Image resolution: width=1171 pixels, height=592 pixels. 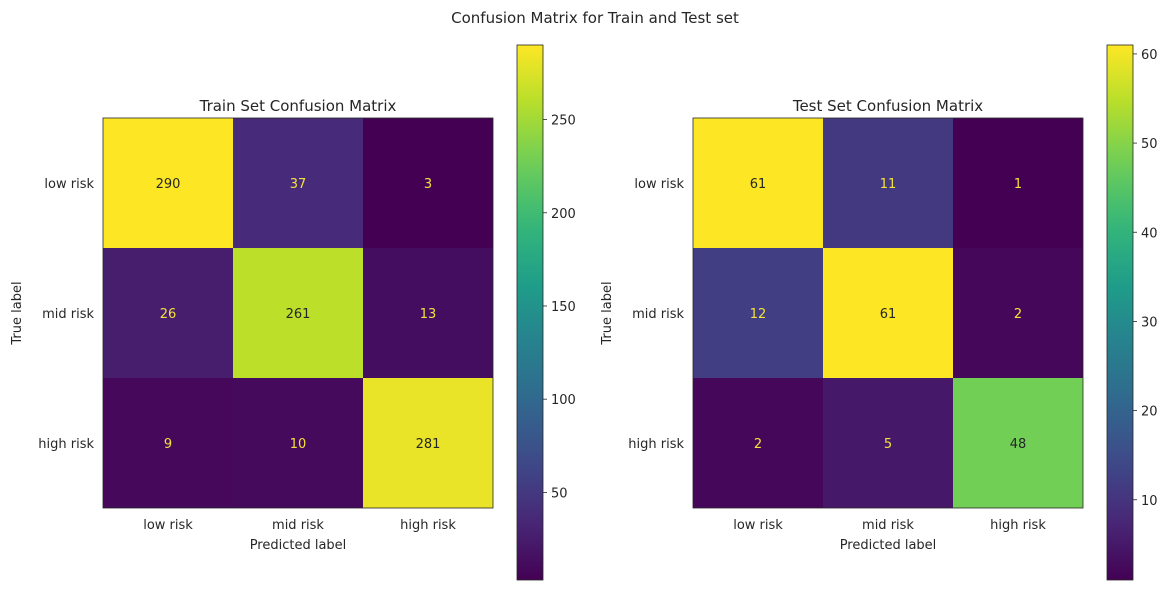 I want to click on cell-value-label: 5, so click(x=888, y=444).